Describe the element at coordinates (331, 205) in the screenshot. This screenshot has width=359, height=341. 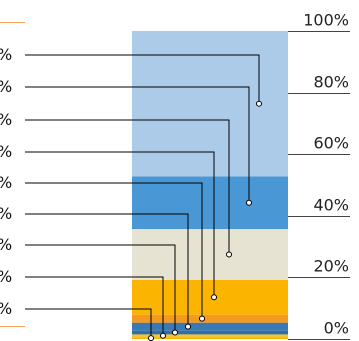
I see `y-tick-label-2: 40%` at that location.